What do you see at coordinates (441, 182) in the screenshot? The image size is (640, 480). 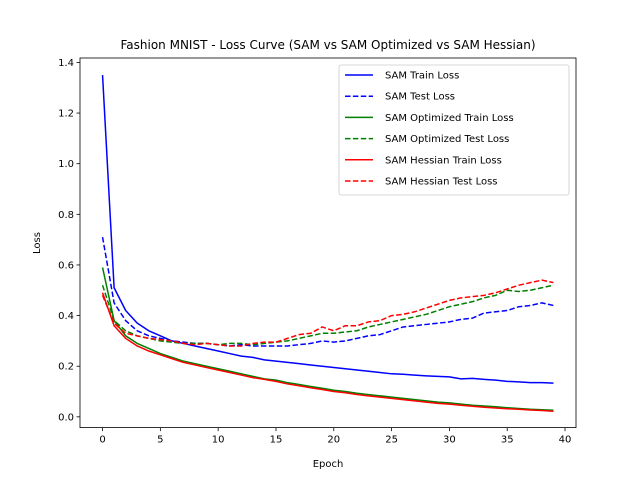 I see `legend-label-sam-hessian-test-loss: SAM Hessian Test Loss` at bounding box center [441, 182].